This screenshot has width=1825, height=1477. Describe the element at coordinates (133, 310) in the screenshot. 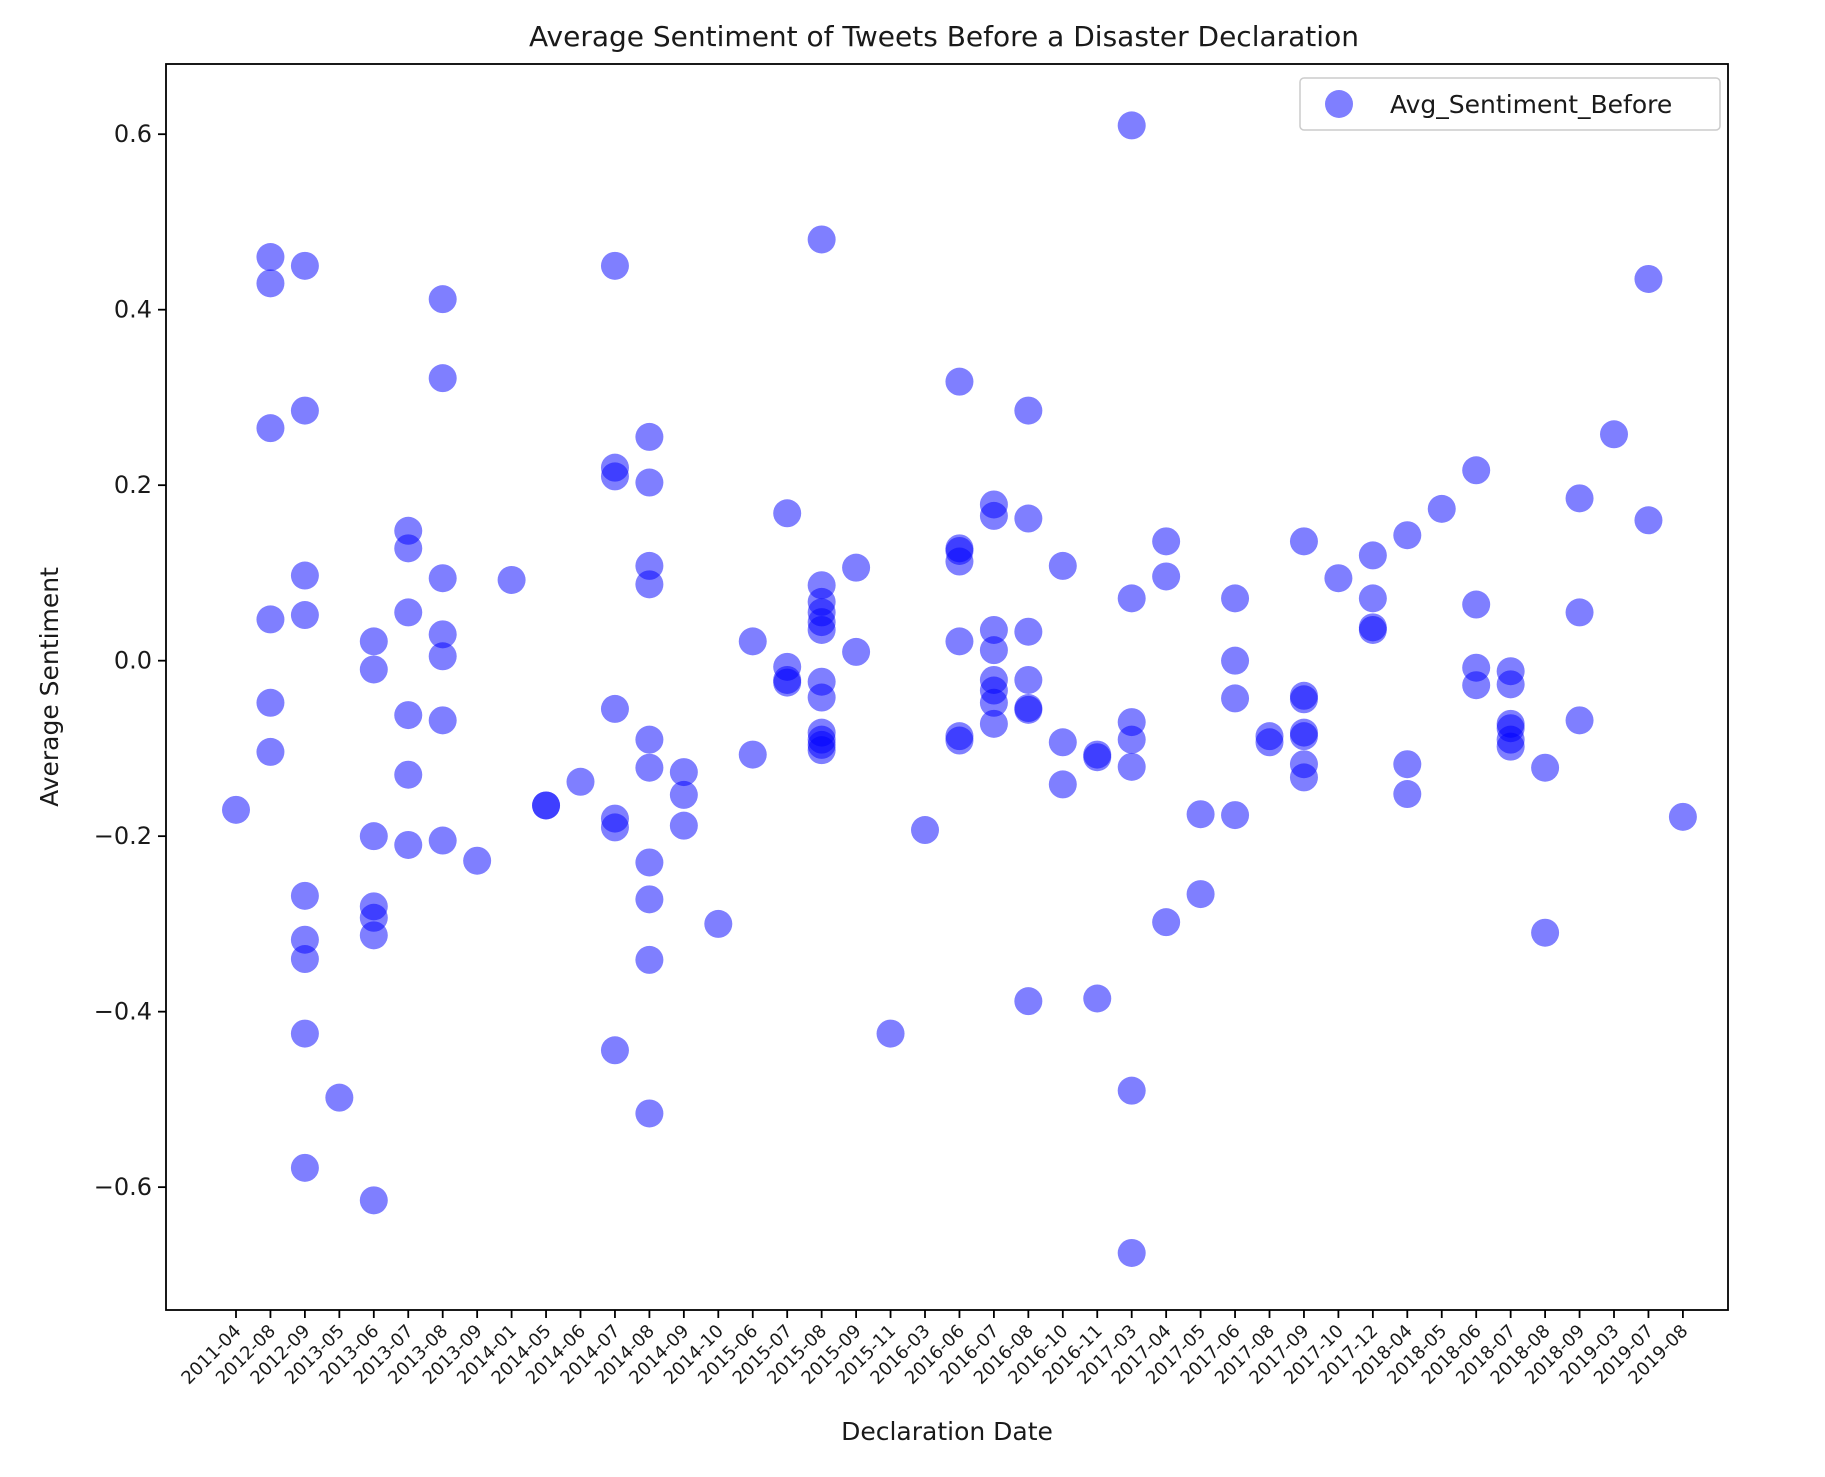

I see `y-tick-label: 0.4` at that location.